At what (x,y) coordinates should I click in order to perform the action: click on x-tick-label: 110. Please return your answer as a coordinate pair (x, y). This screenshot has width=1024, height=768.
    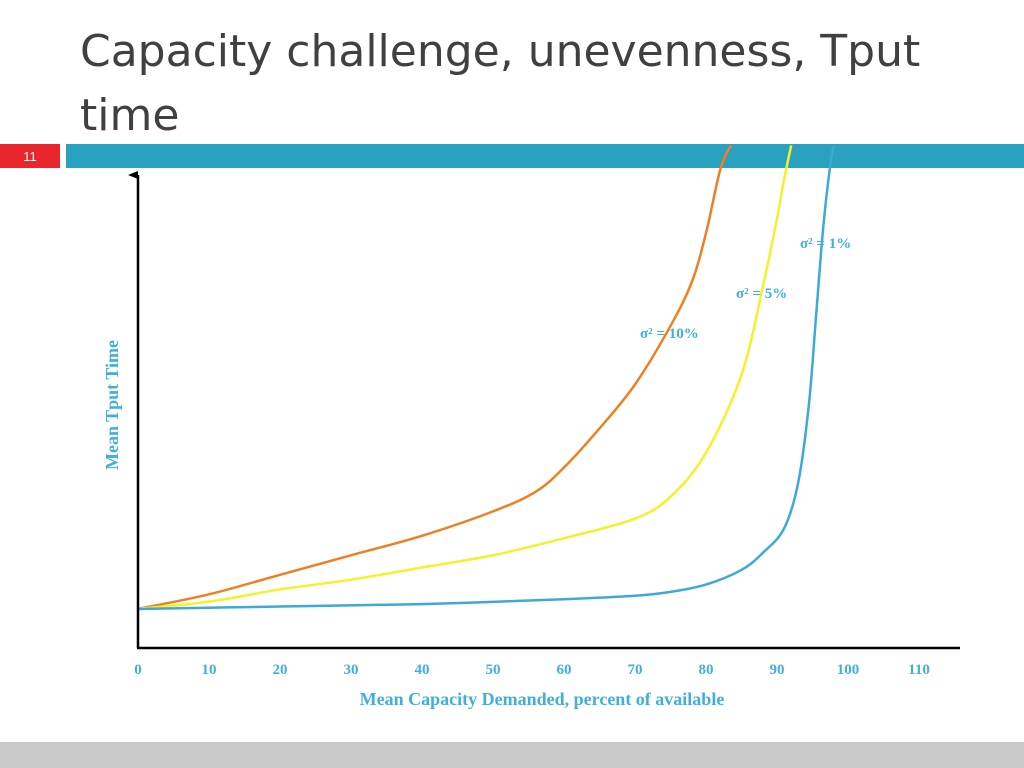
    Looking at the image, I should click on (919, 670).